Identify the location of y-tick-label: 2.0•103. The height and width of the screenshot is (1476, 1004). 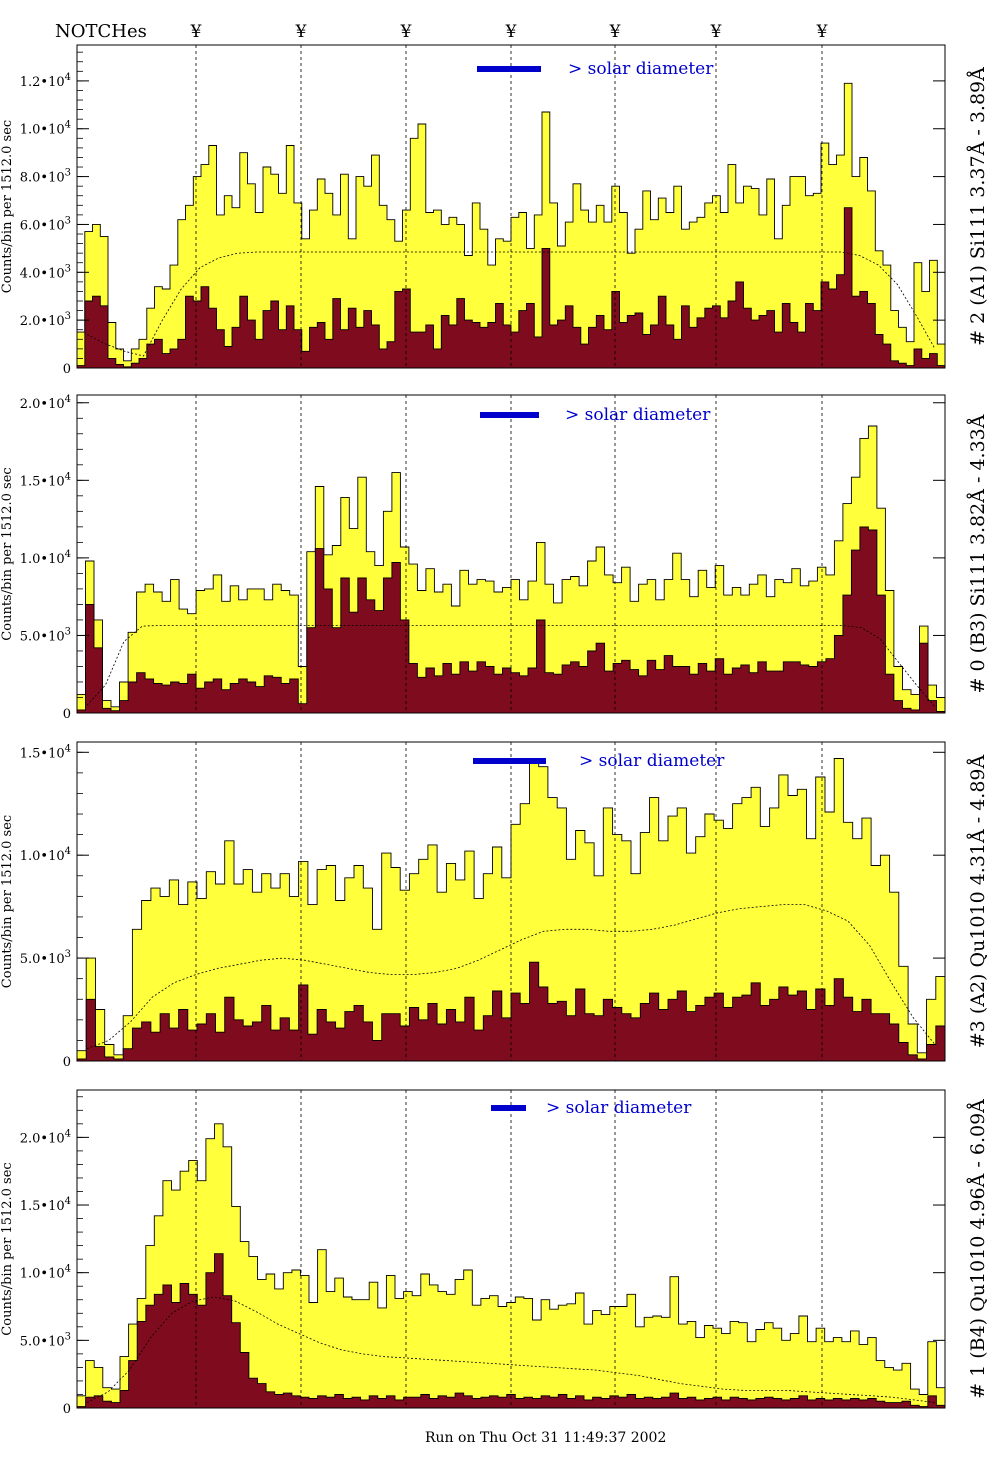
(45, 320).